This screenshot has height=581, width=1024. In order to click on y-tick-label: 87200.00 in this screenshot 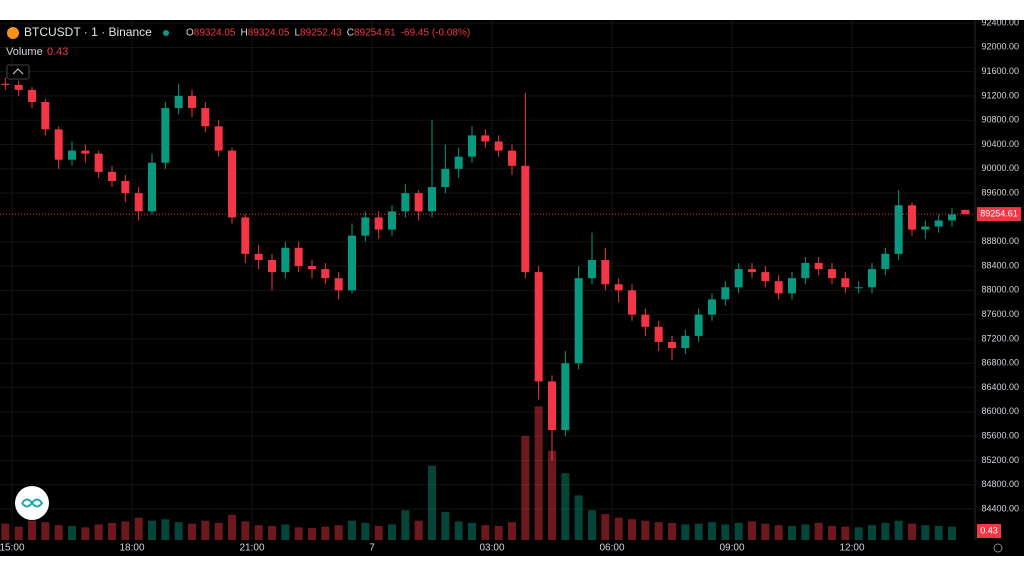, I will do `click(1000, 338)`.